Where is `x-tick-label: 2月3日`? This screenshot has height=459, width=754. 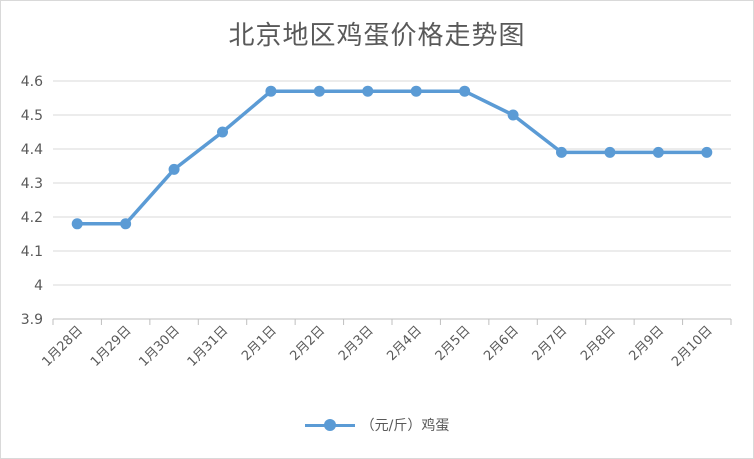
x-tick-label: 2月3日 is located at coordinates (356, 343).